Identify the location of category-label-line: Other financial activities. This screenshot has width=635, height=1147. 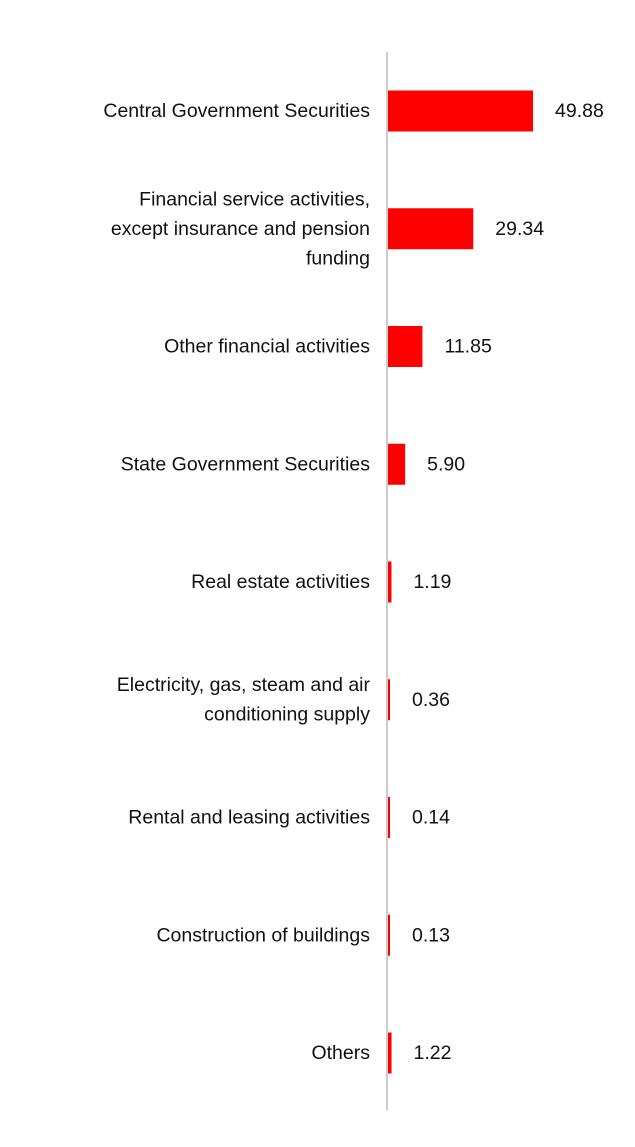
(267, 347).